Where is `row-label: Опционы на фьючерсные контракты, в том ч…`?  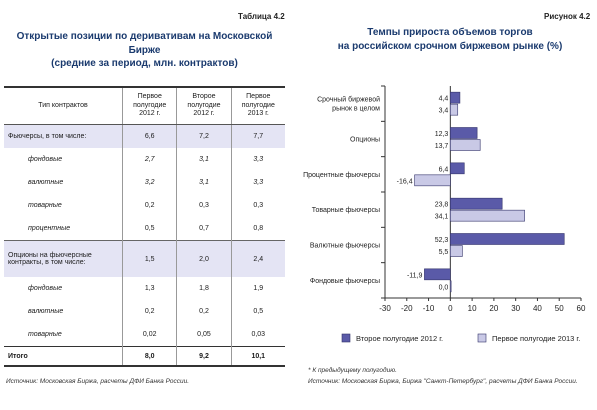 row-label: Опционы на фьючерсные контракты, в том ч… is located at coordinates (63, 258).